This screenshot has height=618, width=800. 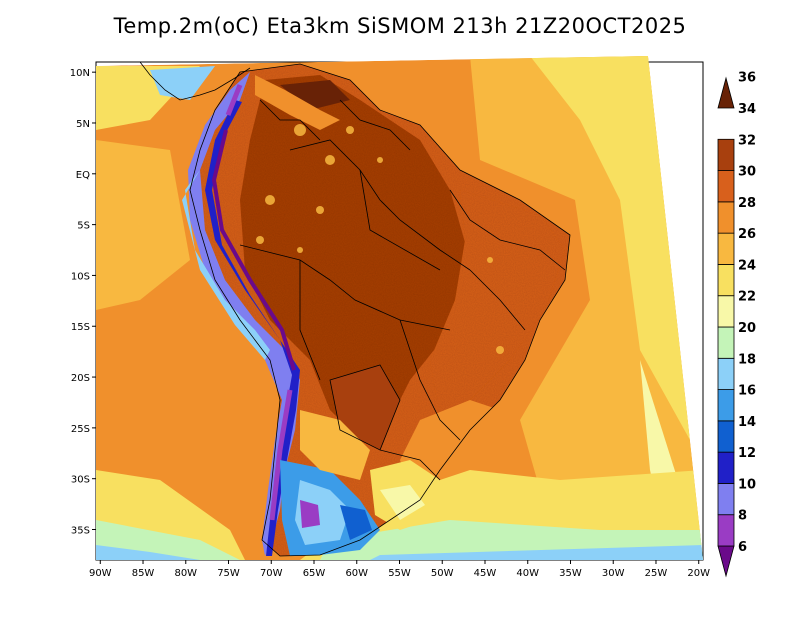 I want to click on colorbar-label: 26, so click(x=747, y=234).